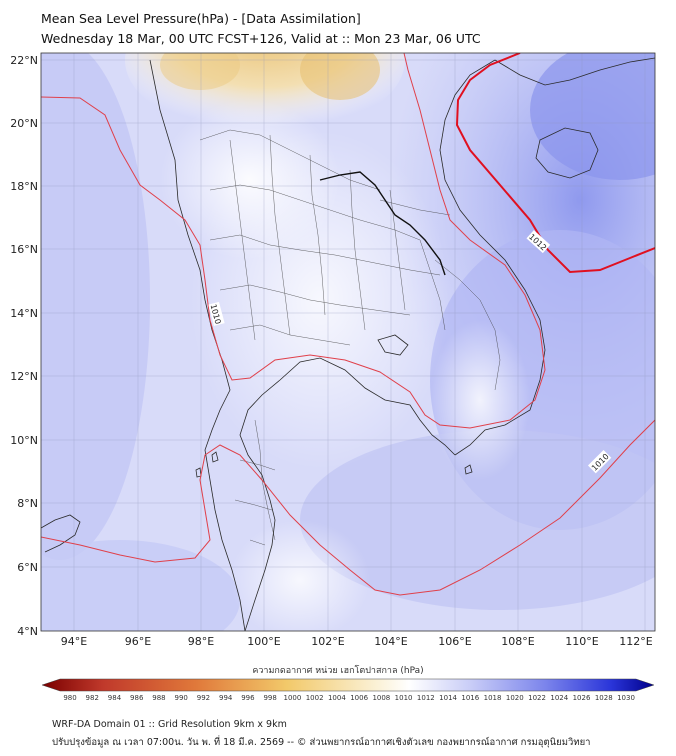 Image resolution: width=676 pixels, height=756 pixels. What do you see at coordinates (448, 698) in the screenshot?
I see `colorbar-tick-label: 1014` at bounding box center [448, 698].